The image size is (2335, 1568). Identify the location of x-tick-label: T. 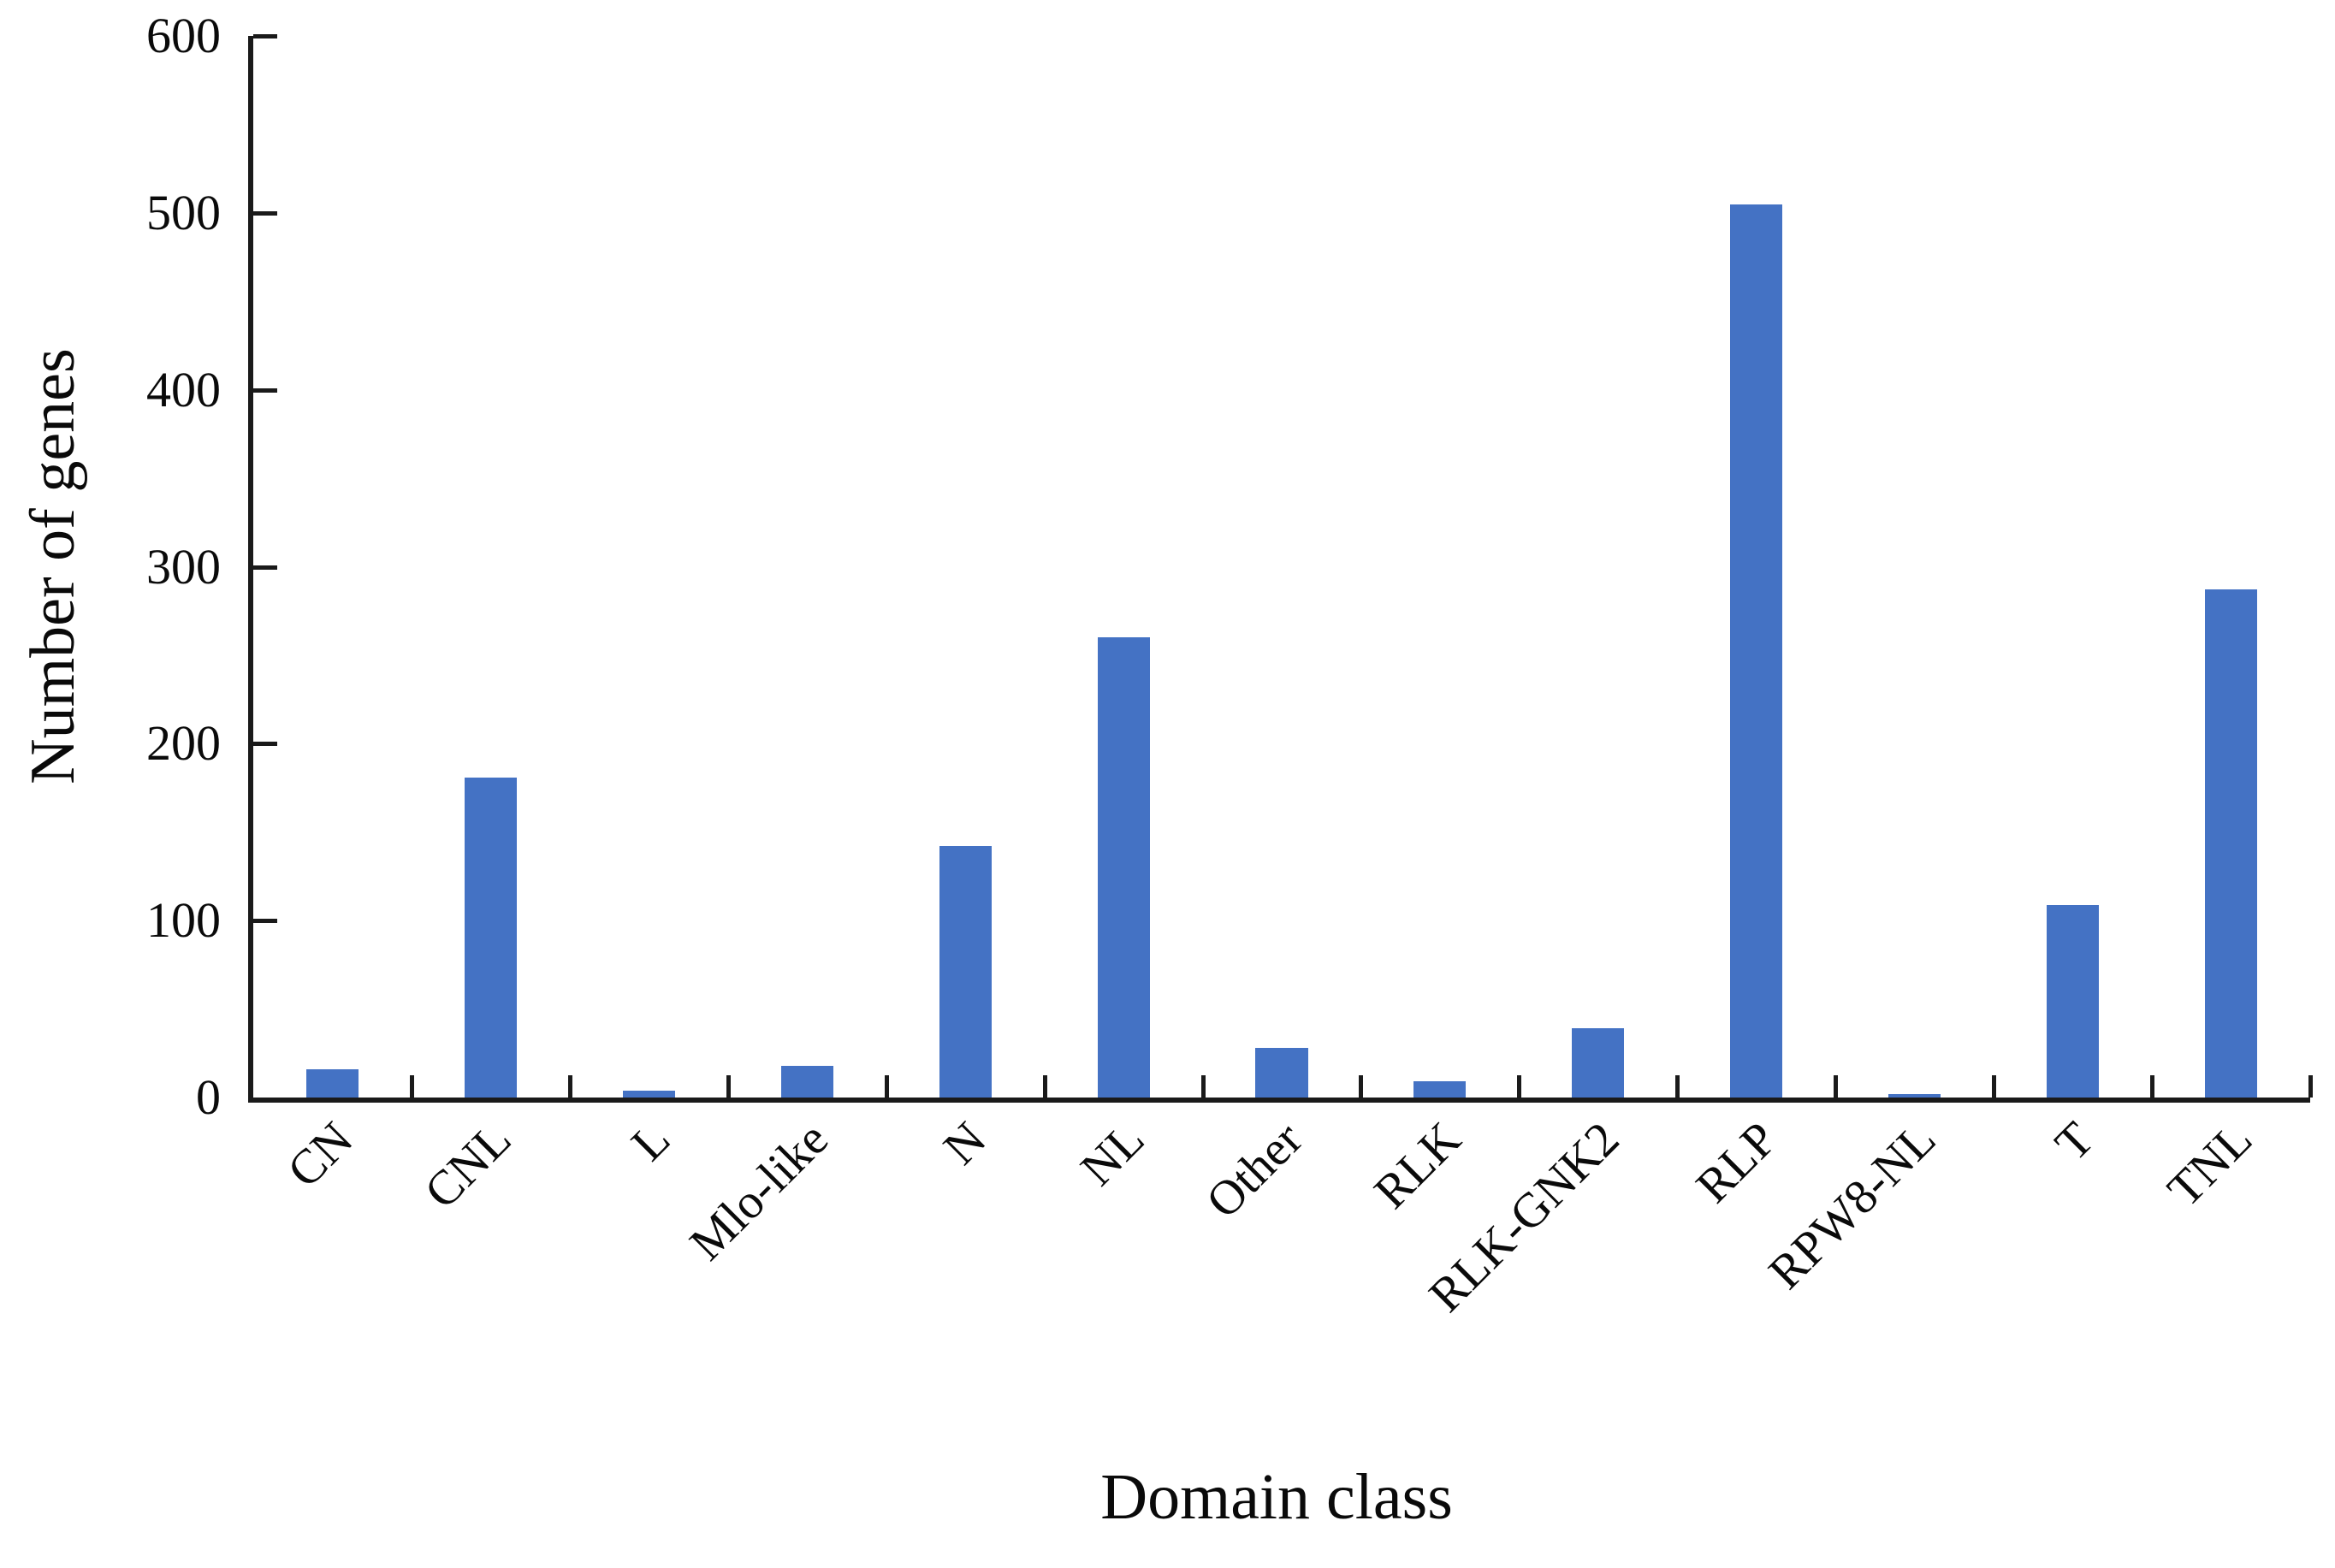
(2074, 1141).